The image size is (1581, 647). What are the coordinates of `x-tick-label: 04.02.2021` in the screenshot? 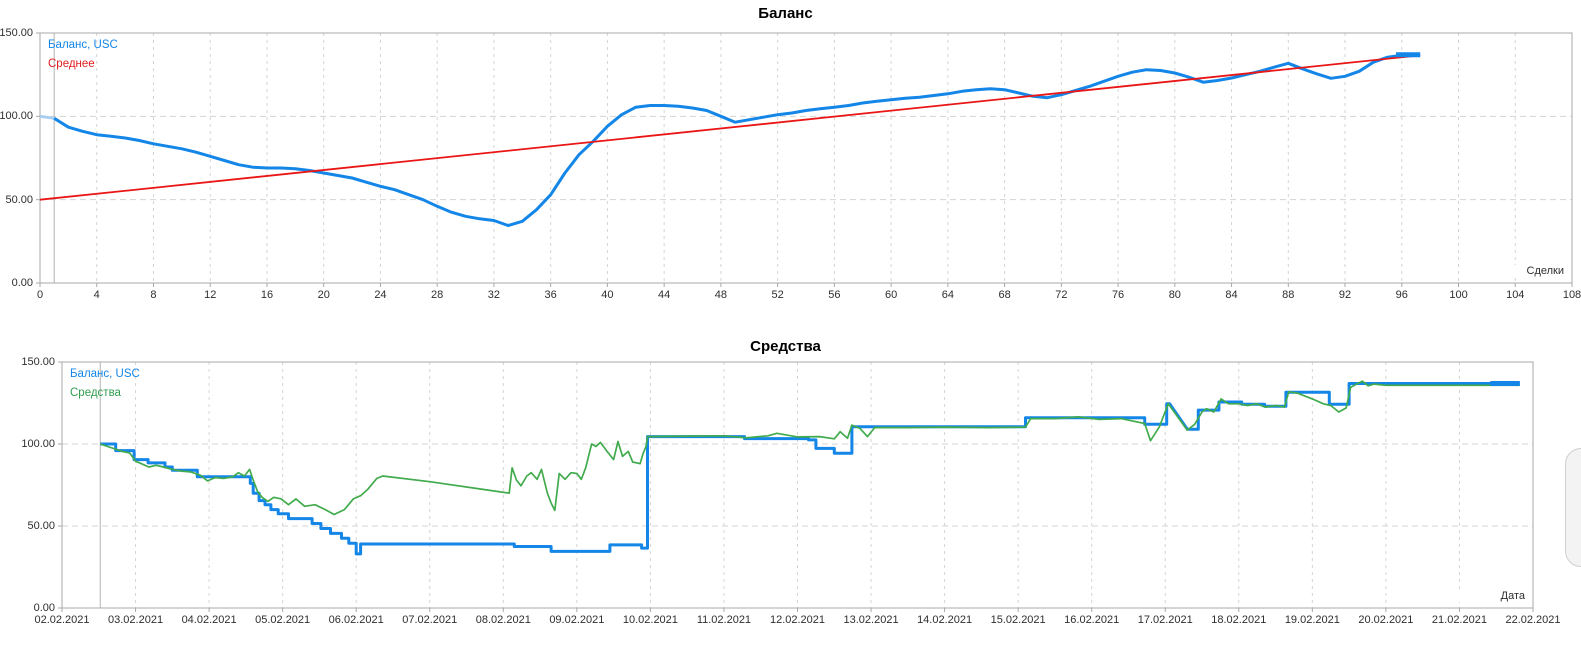 It's located at (209, 620).